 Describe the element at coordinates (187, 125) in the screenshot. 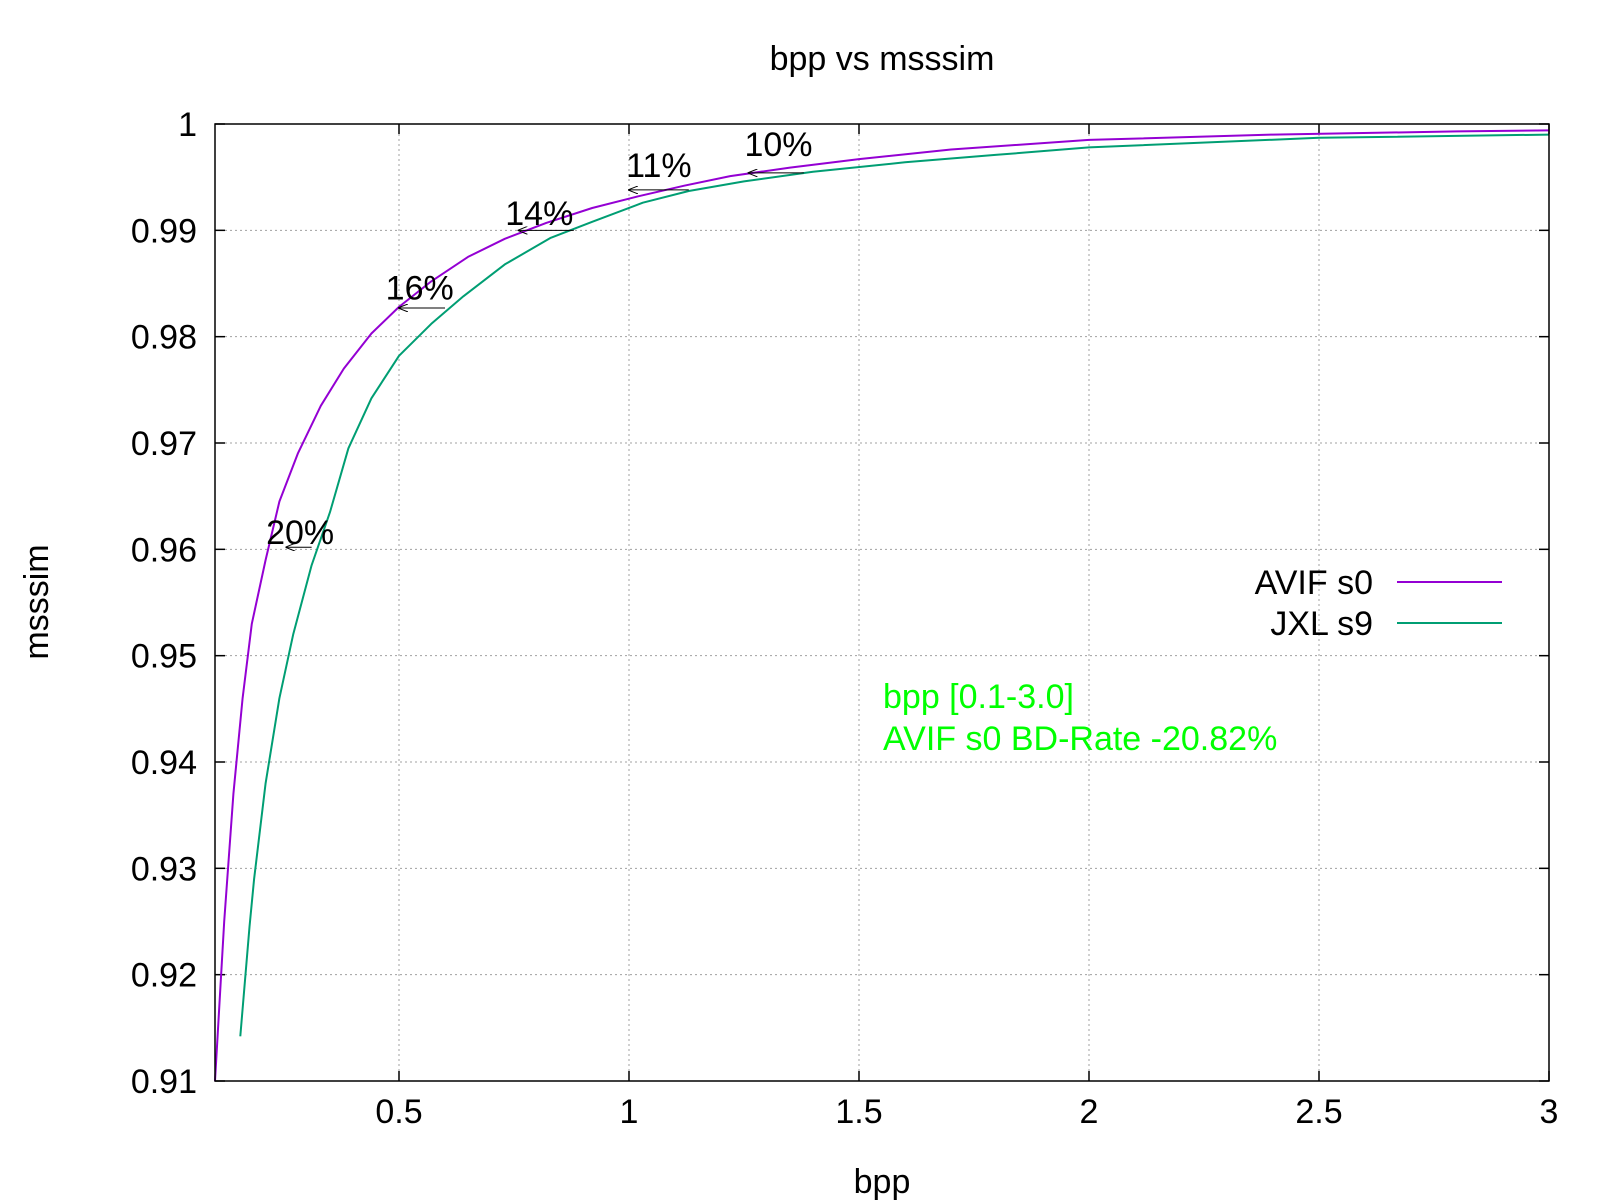

I see `y-tick-label: 1` at that location.